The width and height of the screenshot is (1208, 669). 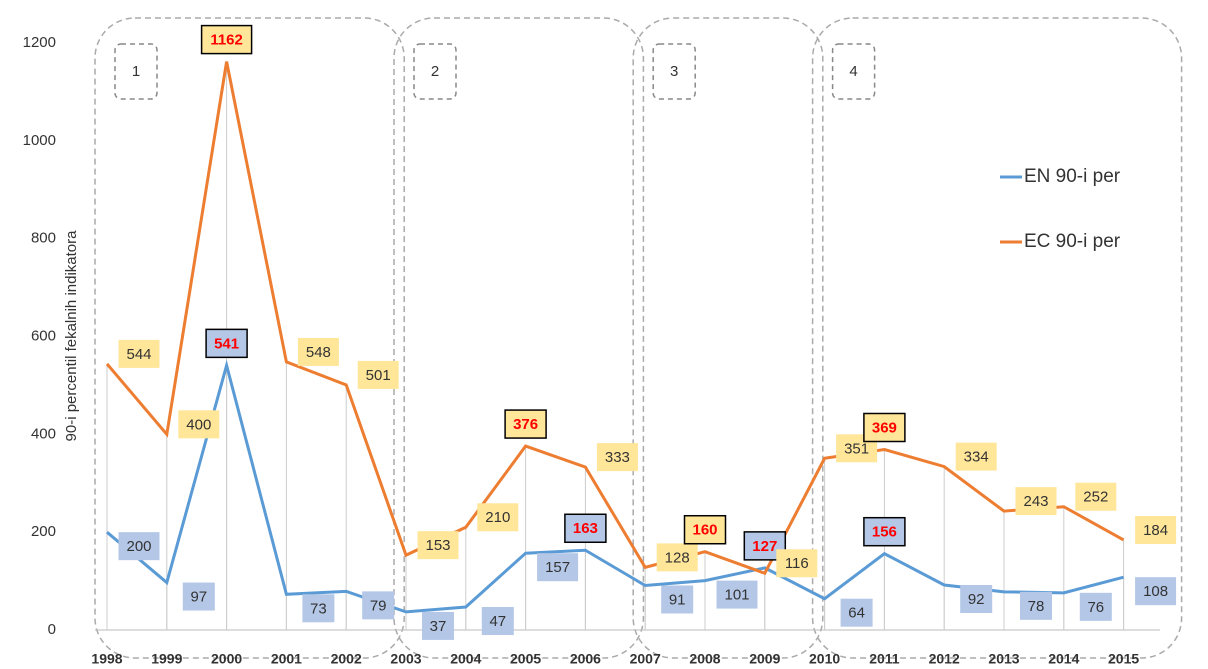 I want to click on y-tick-label: 200, so click(x=43, y=531).